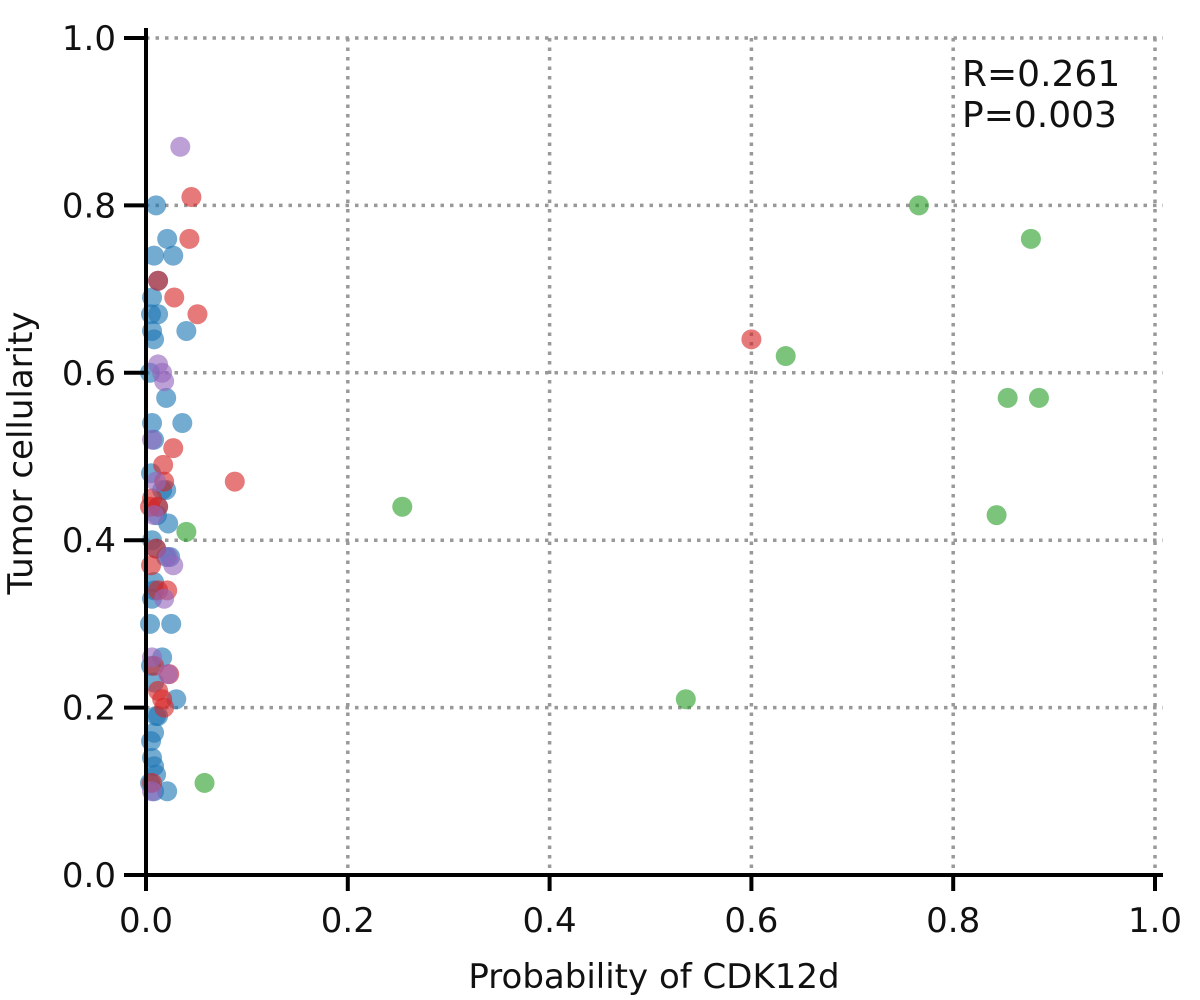 The height and width of the screenshot is (1000, 1200). Describe the element at coordinates (89, 709) in the screenshot. I see `y-tick-label: 0.2` at that location.